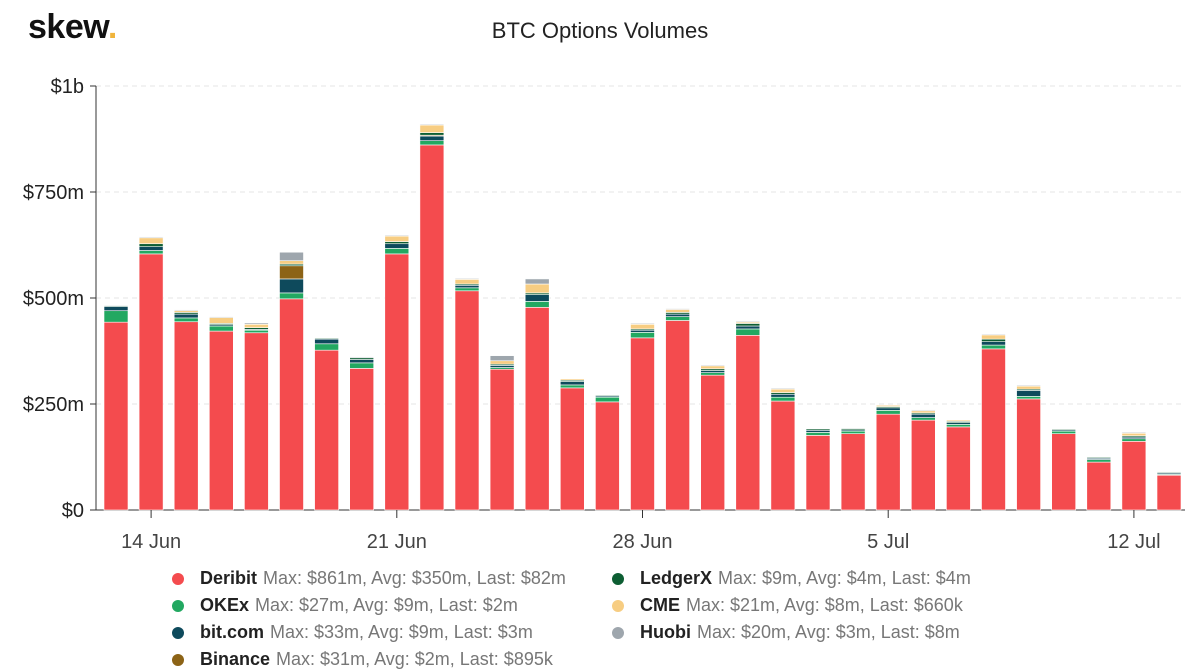  What do you see at coordinates (67, 87) in the screenshot?
I see `y-tick-label: $1b` at bounding box center [67, 87].